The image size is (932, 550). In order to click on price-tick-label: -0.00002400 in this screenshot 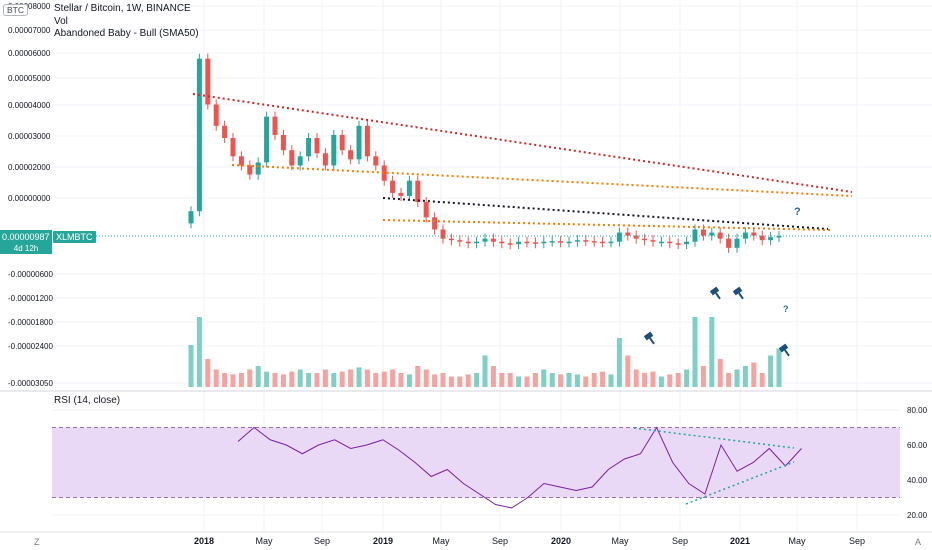, I will do `click(30, 346)`.